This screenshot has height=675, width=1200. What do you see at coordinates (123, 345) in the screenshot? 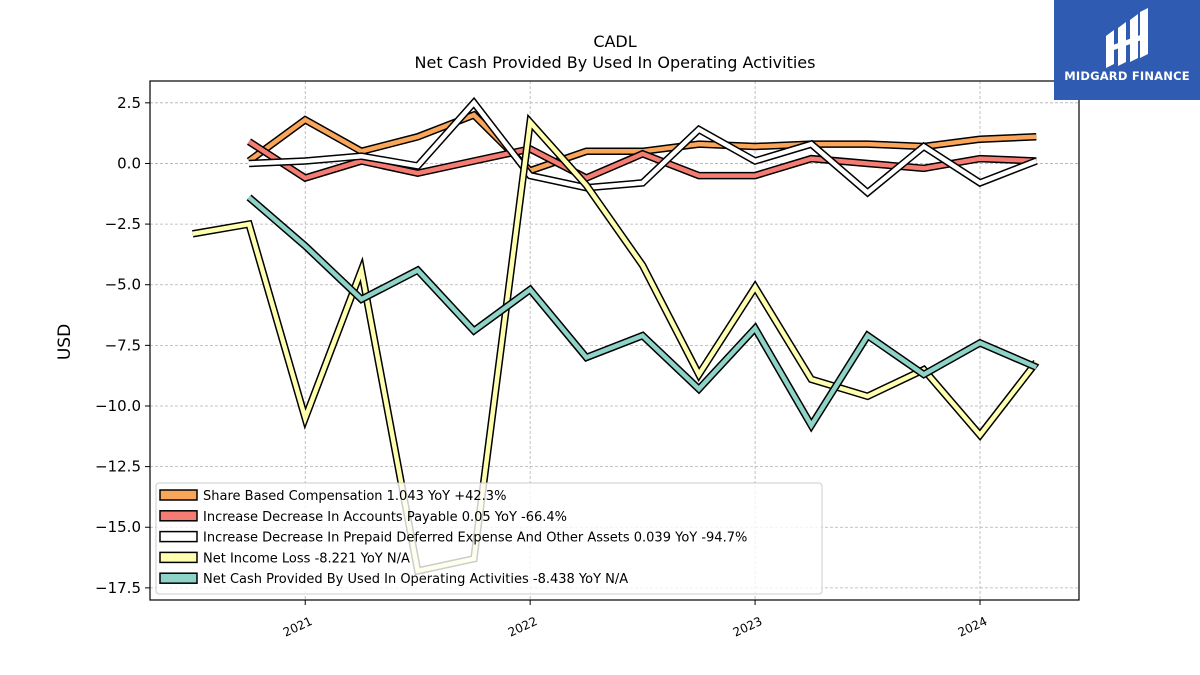
I see `y-tick-label: −7.5` at bounding box center [123, 345].